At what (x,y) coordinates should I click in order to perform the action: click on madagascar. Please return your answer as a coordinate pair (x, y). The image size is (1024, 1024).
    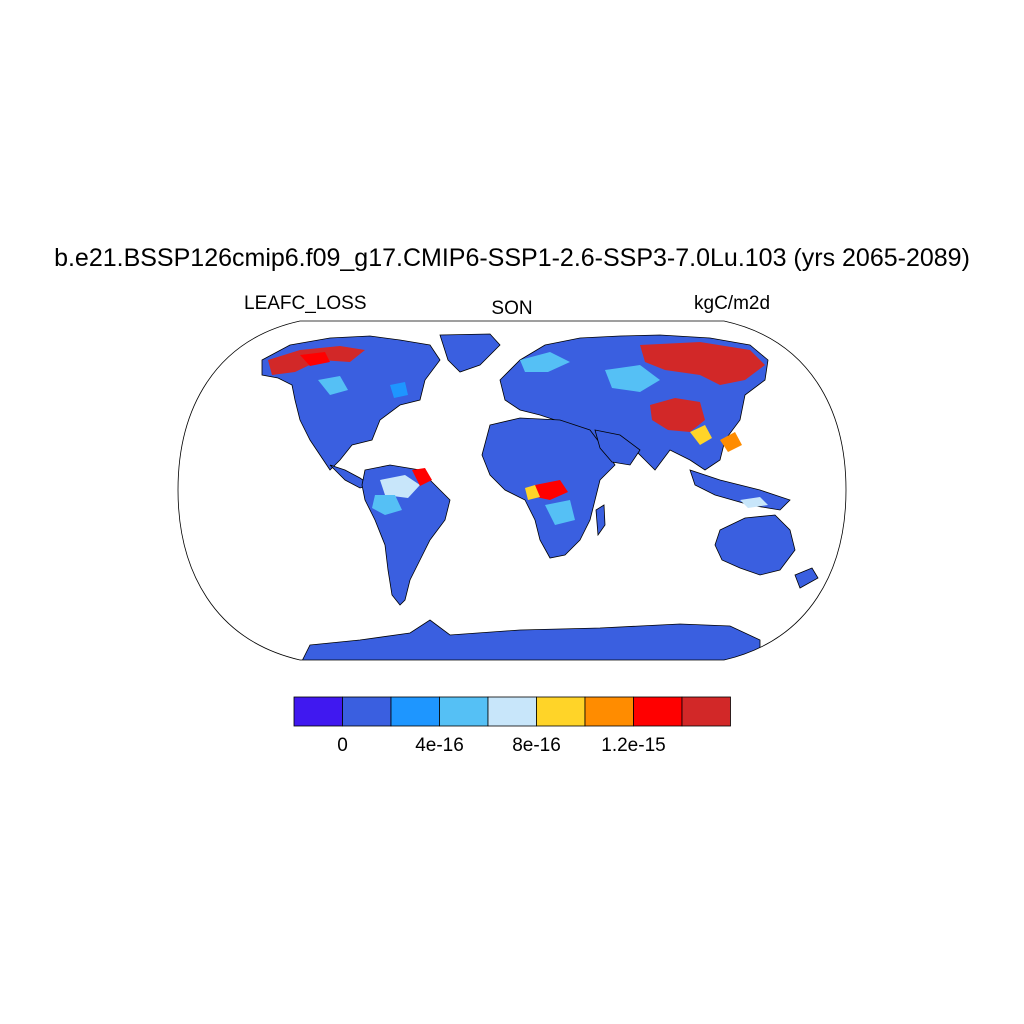
    Looking at the image, I should click on (600, 520).